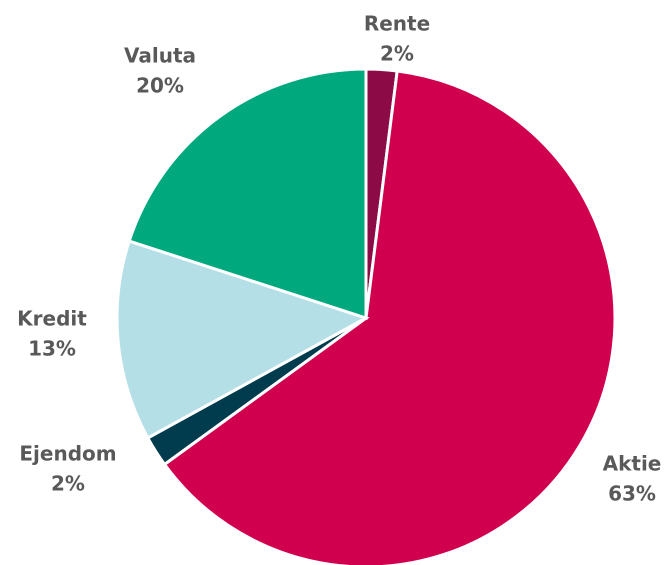 The width and height of the screenshot is (672, 565). Describe the element at coordinates (160, 86) in the screenshot. I see `slice-value-label: 20%` at that location.